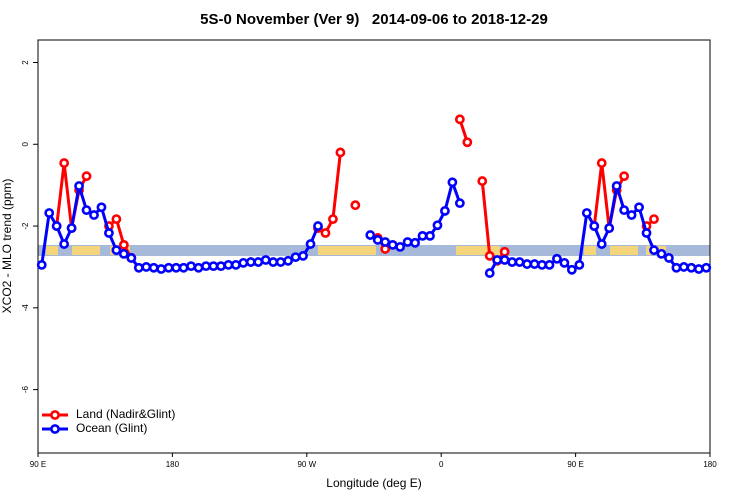 The image size is (750, 500). I want to click on x-axis-label: Longitude (deg E), so click(373, 483).